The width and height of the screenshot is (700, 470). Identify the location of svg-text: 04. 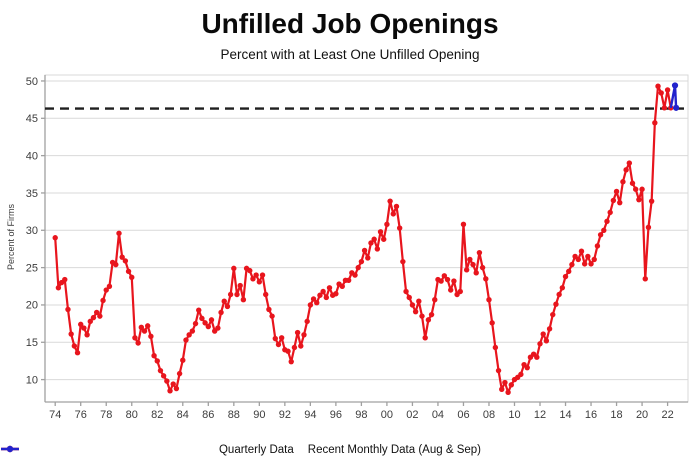
(438, 415).